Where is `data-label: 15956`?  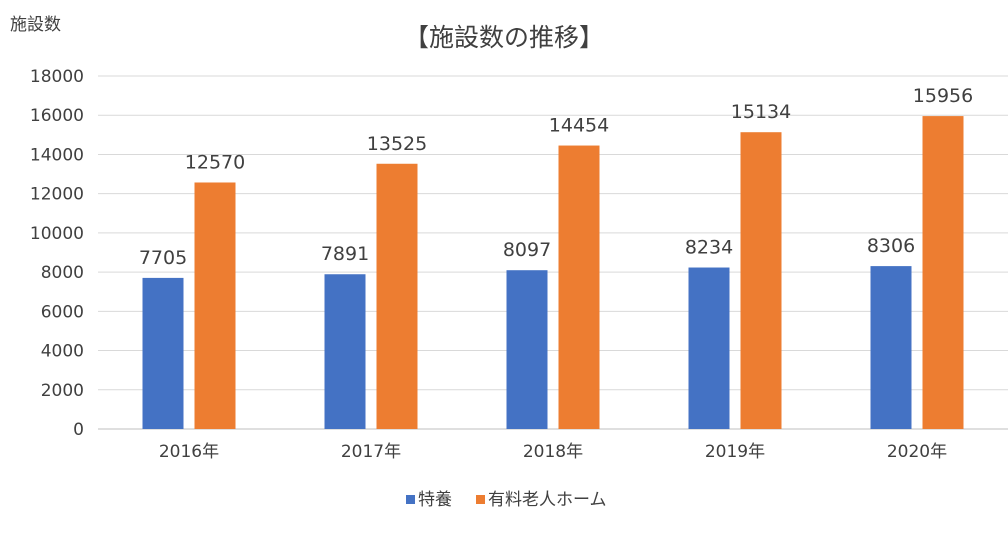
data-label: 15956 is located at coordinates (943, 96).